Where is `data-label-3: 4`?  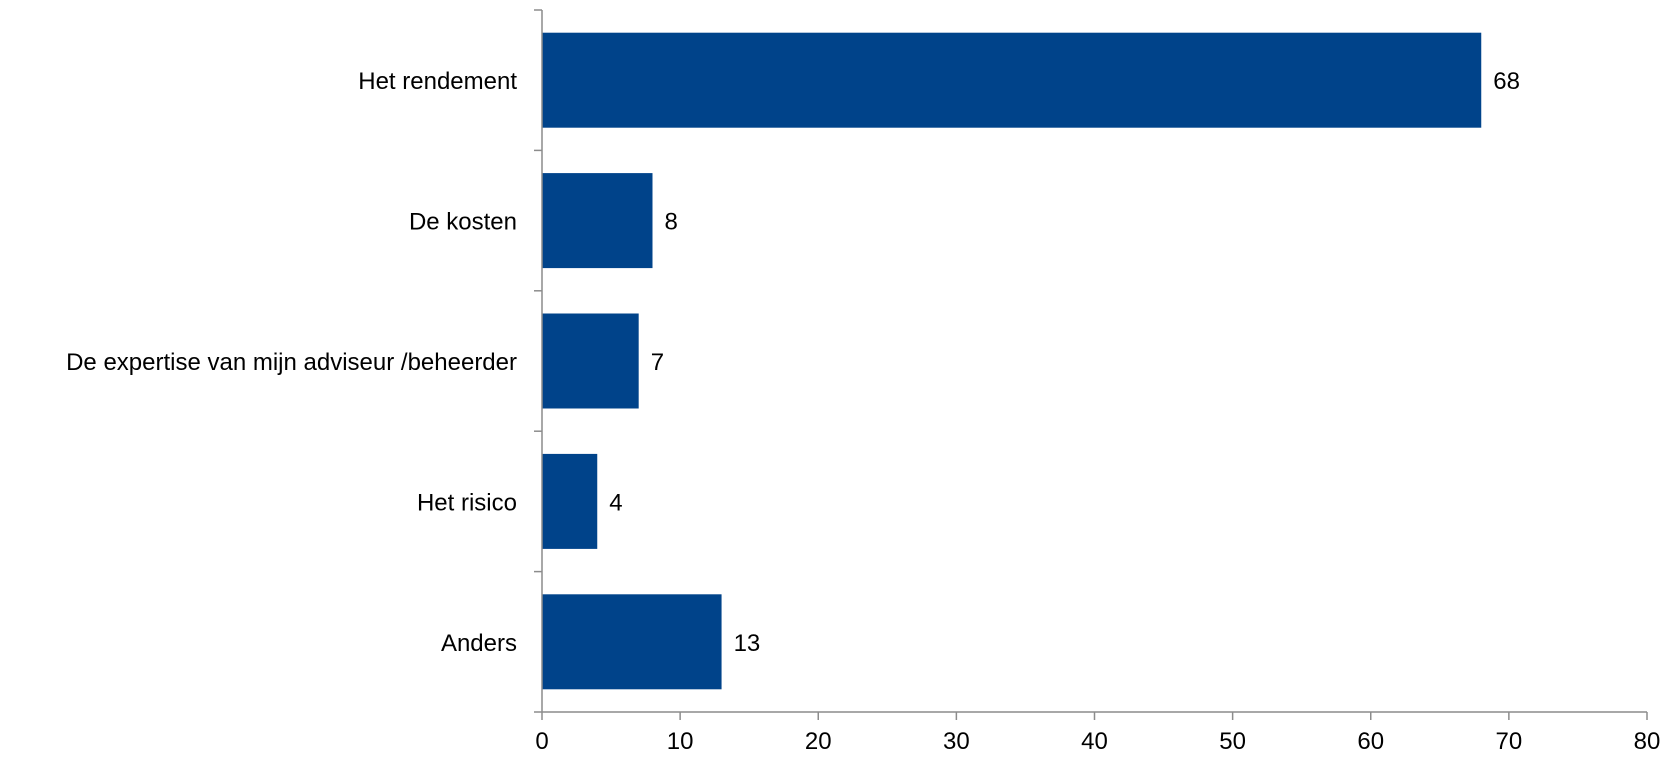 data-label-3: 4 is located at coordinates (615, 502).